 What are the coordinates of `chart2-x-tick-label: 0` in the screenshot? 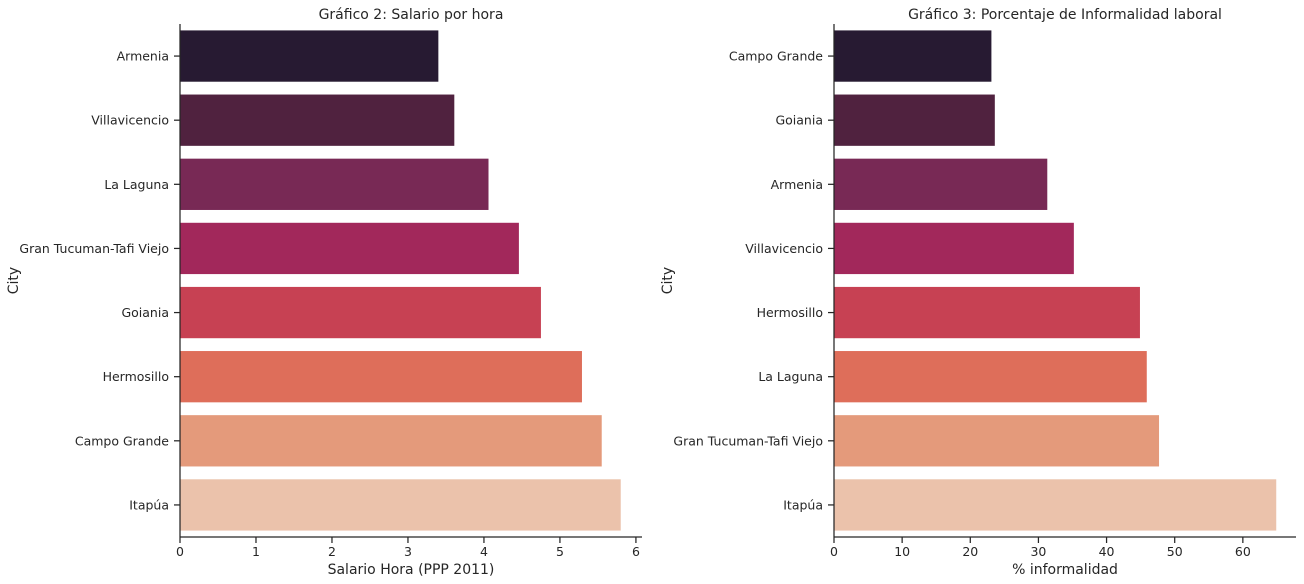 It's located at (834, 551).